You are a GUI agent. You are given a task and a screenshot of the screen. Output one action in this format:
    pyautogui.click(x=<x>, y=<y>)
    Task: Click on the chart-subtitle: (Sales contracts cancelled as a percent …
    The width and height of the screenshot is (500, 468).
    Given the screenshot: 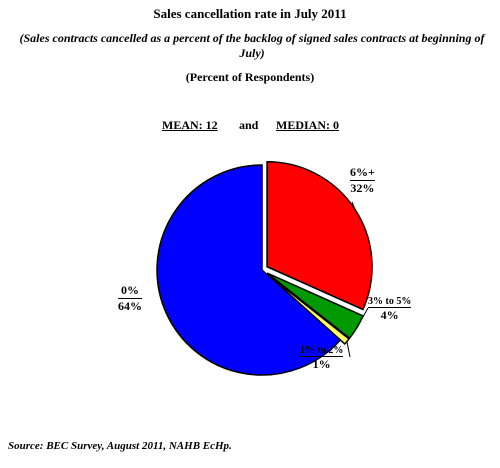 What is the action you would take?
    pyautogui.click(x=252, y=45)
    